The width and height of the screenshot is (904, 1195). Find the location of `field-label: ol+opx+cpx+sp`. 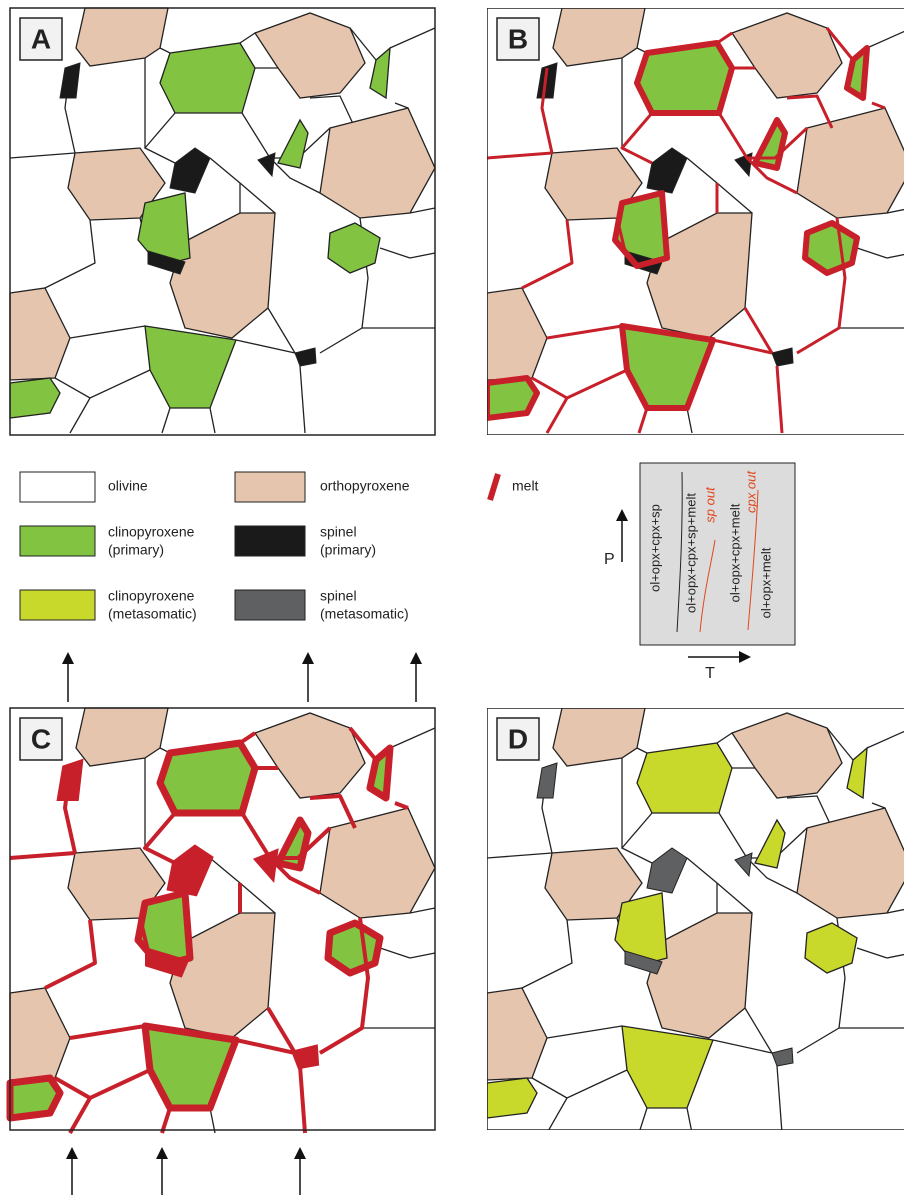

field-label: ol+opx+cpx+sp is located at coordinates (654, 548).